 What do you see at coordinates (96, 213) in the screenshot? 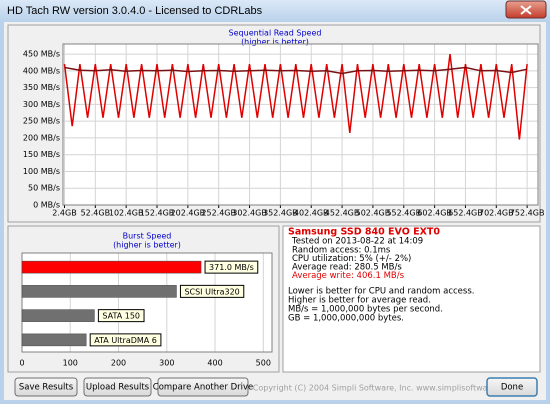
I see `x-tick-label: 52.4GB` at bounding box center [96, 213].